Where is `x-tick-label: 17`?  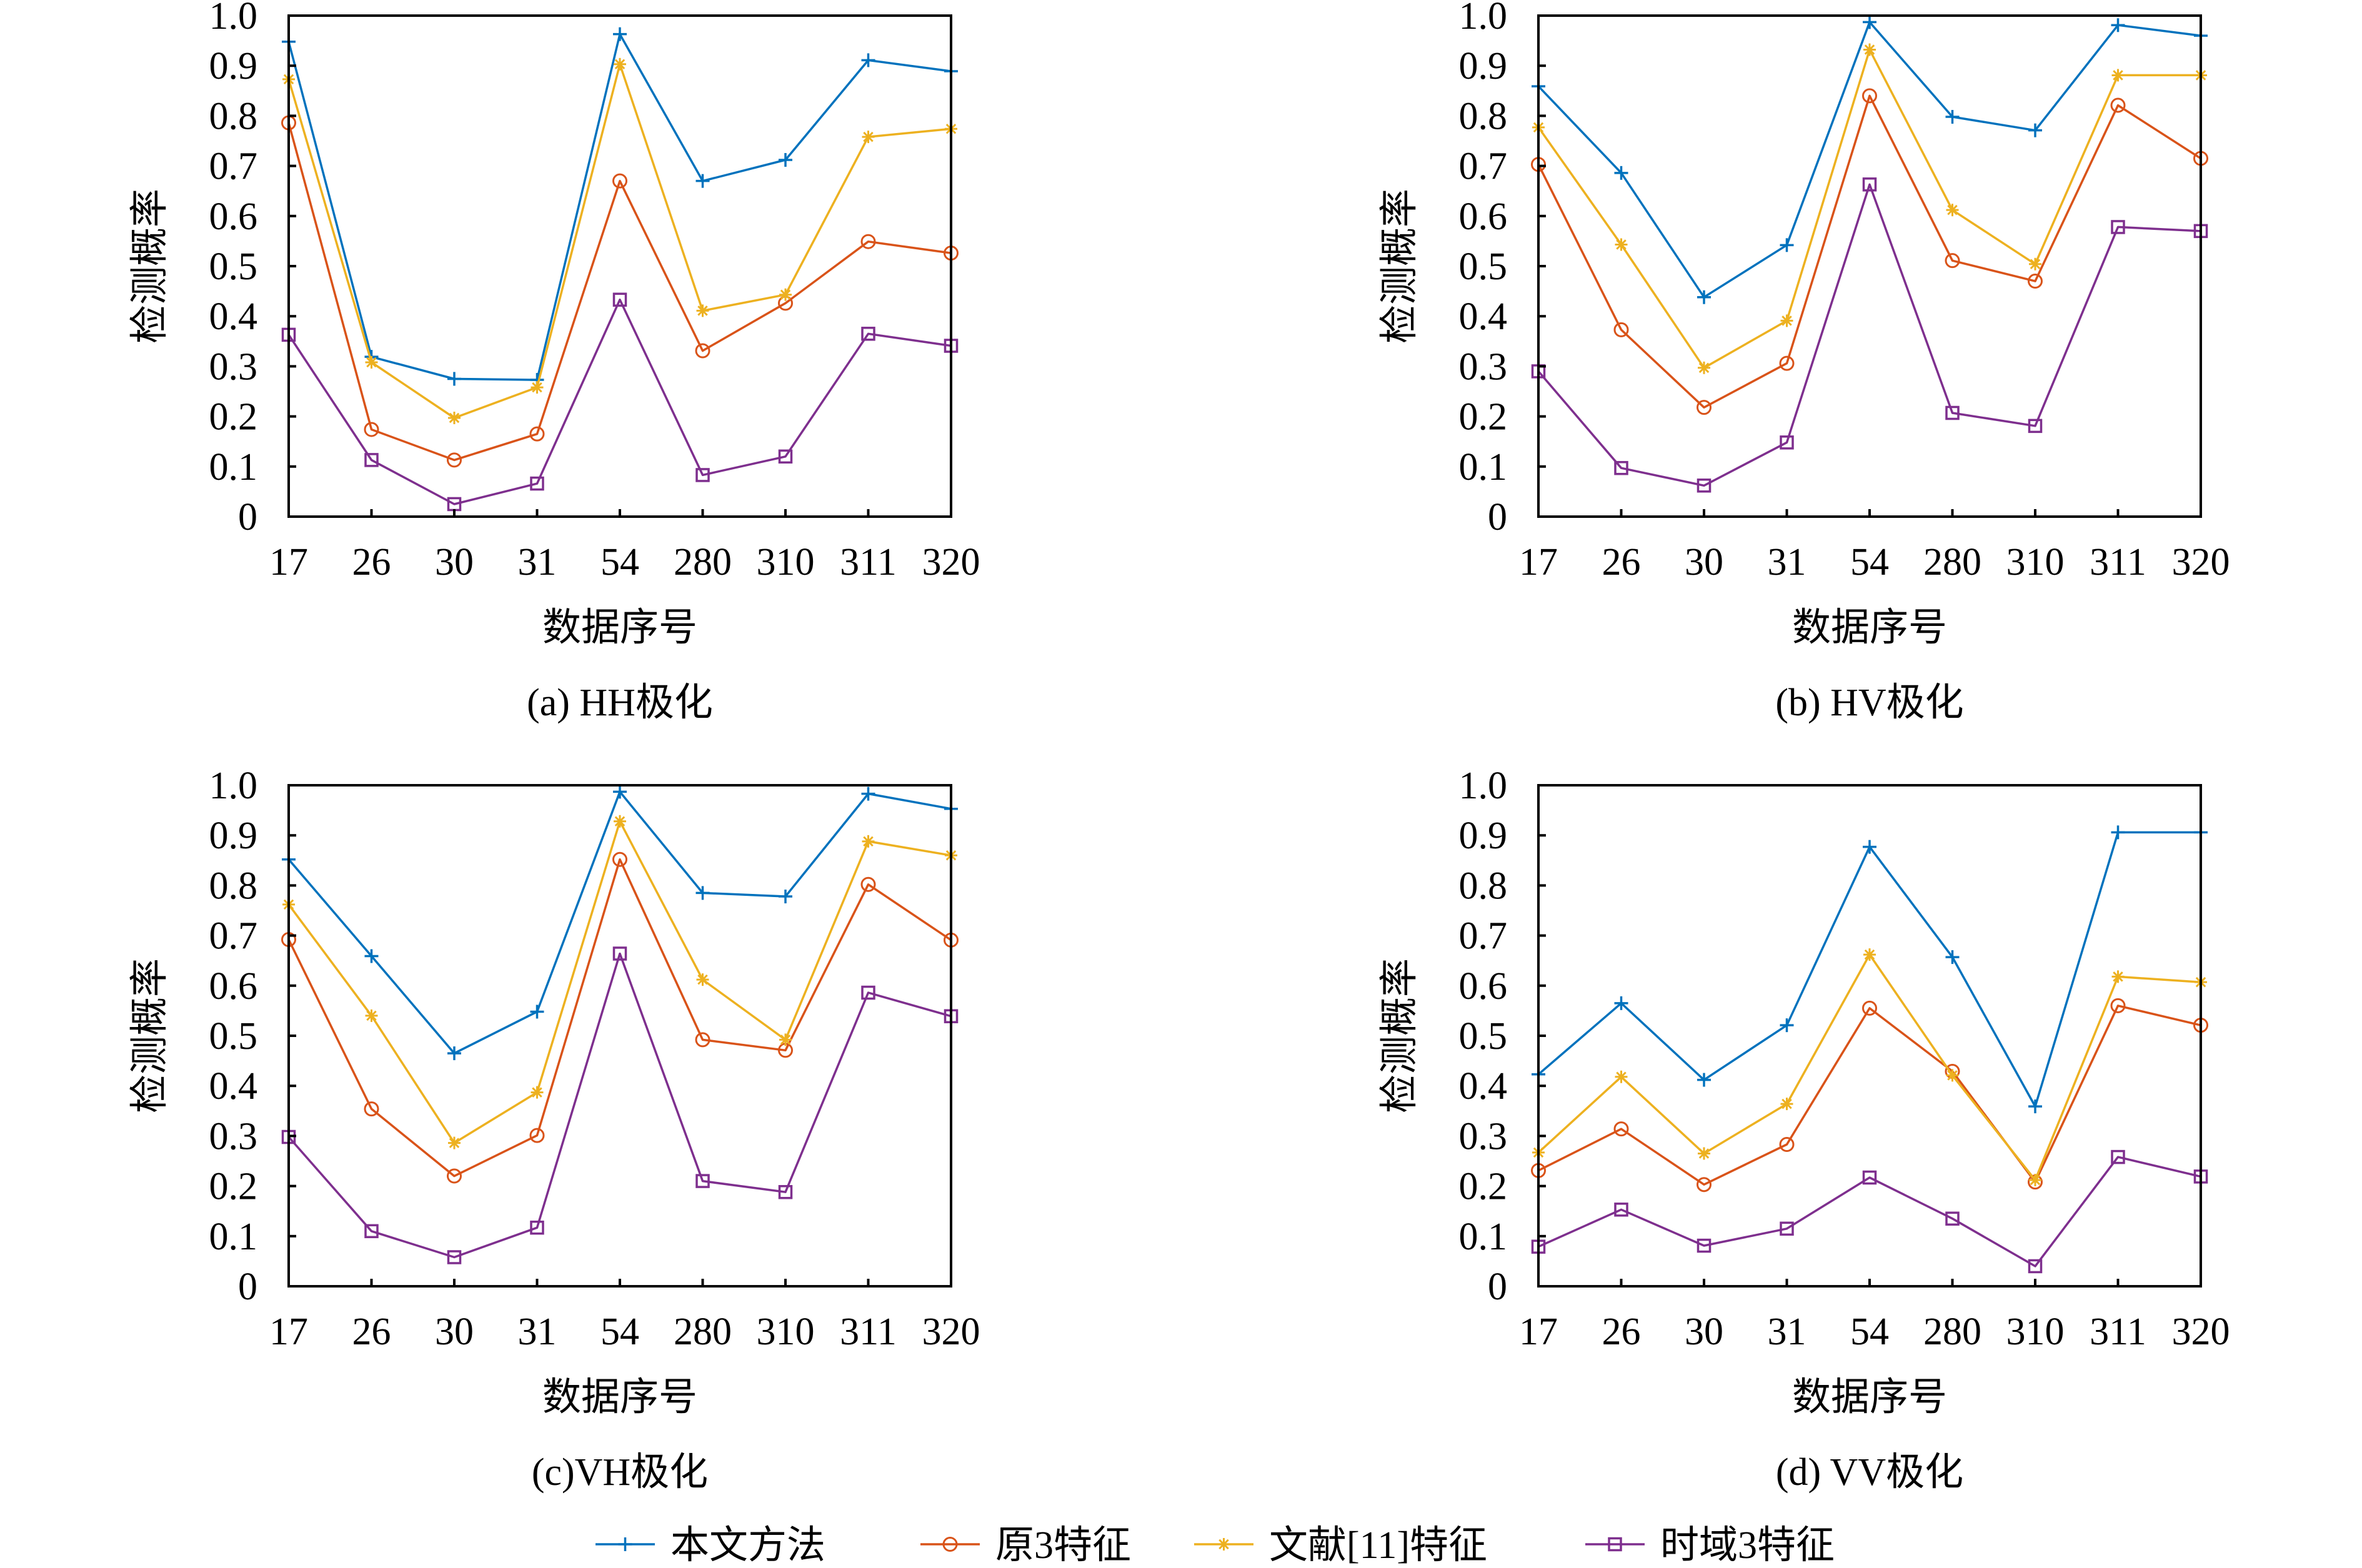
x-tick-label: 17 is located at coordinates (289, 562).